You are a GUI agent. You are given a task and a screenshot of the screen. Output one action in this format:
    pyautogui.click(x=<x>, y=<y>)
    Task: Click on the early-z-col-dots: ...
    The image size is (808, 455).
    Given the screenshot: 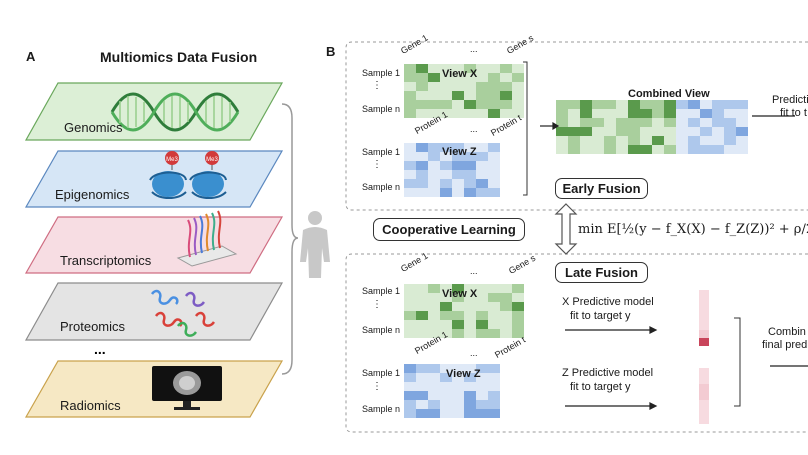 What is the action you would take?
    pyautogui.click(x=474, y=129)
    